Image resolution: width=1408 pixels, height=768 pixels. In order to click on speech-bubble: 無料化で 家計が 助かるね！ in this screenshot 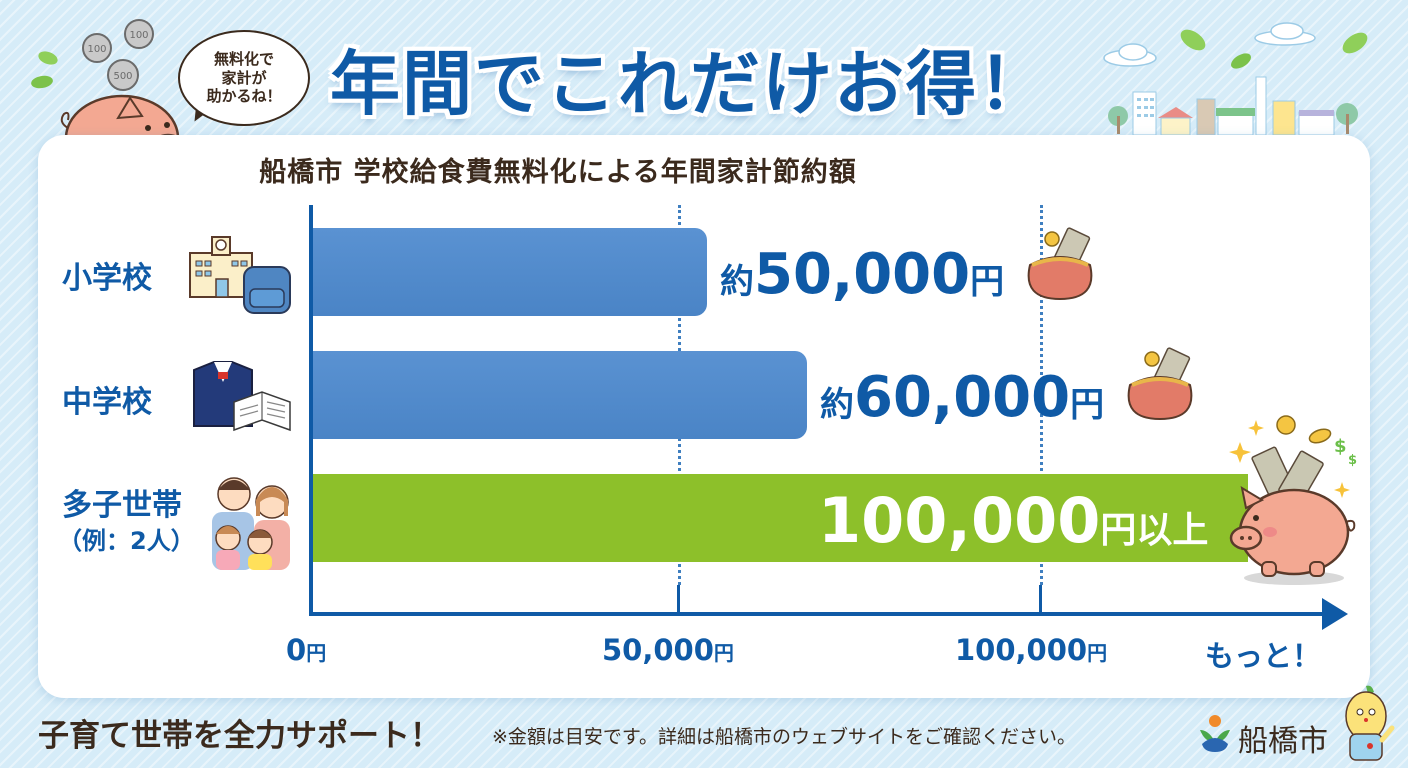, I will do `click(244, 78)`.